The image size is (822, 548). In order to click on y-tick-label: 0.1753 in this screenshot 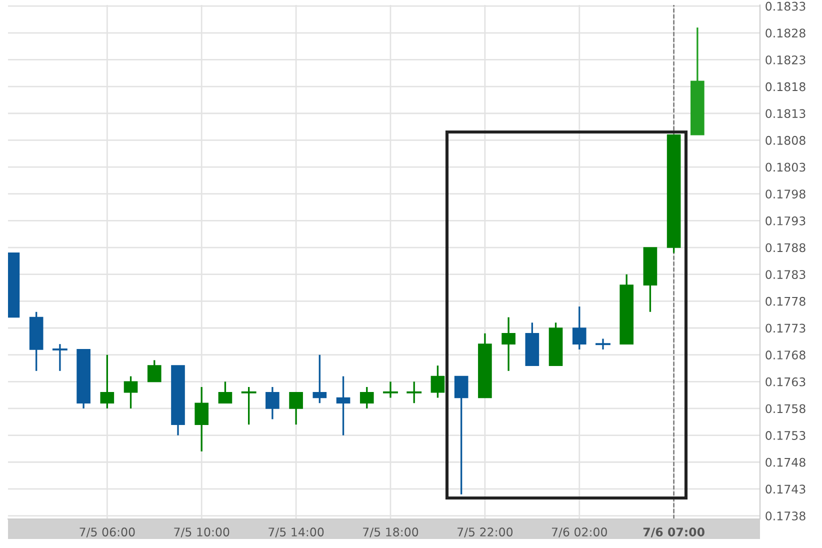, I will do `click(786, 435)`.